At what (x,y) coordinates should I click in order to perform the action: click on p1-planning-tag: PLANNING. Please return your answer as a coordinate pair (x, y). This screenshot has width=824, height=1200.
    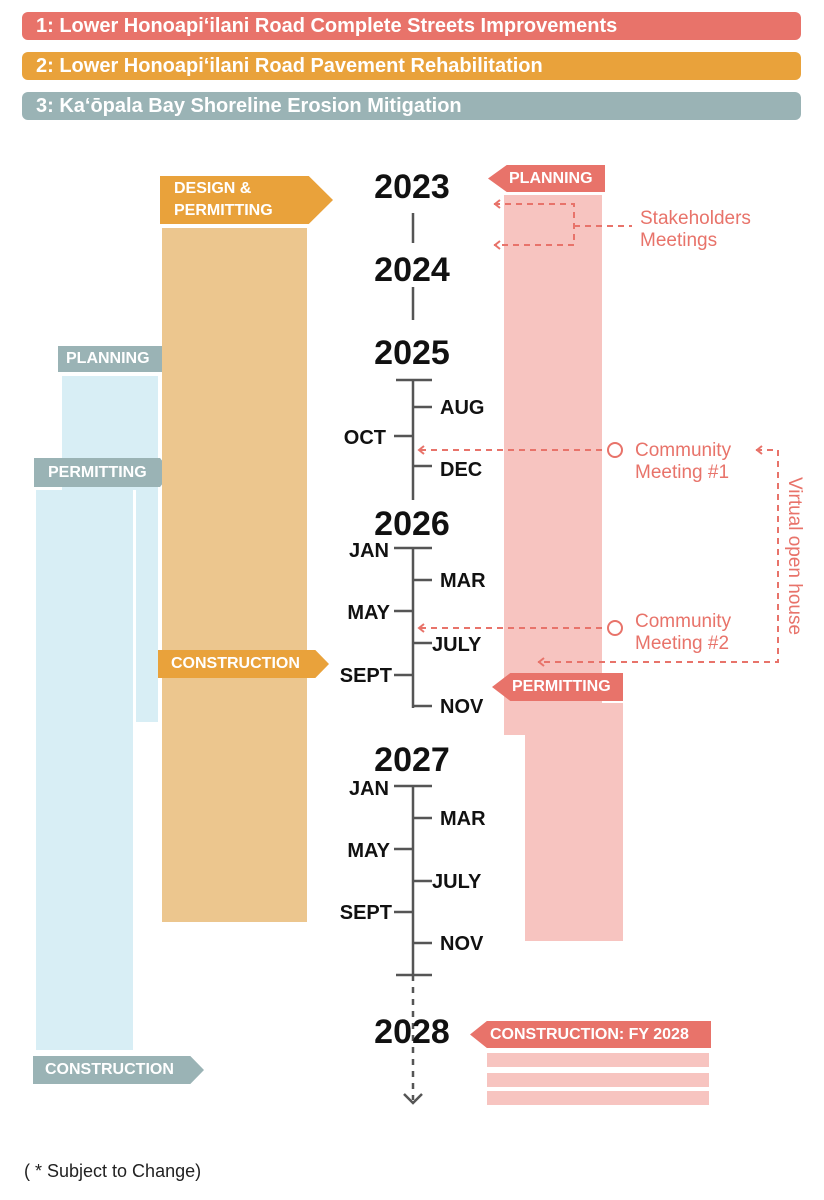
    Looking at the image, I should click on (546, 178).